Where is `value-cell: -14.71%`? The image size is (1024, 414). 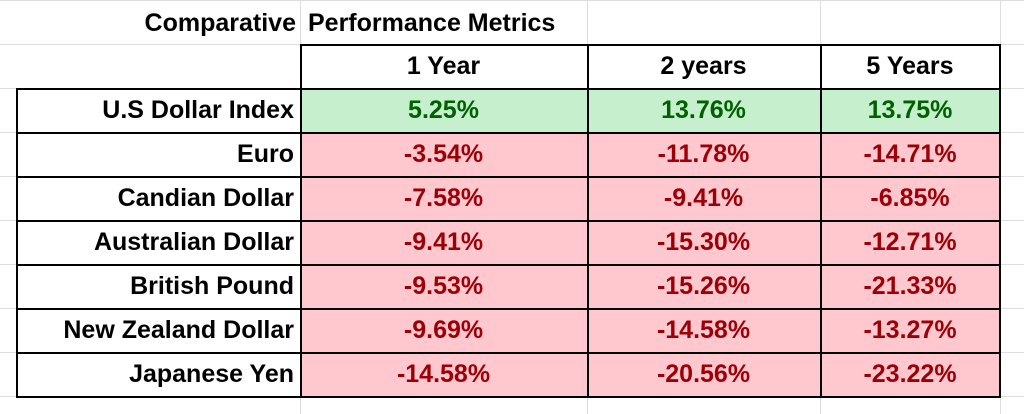
value-cell: -14.71% is located at coordinates (910, 154).